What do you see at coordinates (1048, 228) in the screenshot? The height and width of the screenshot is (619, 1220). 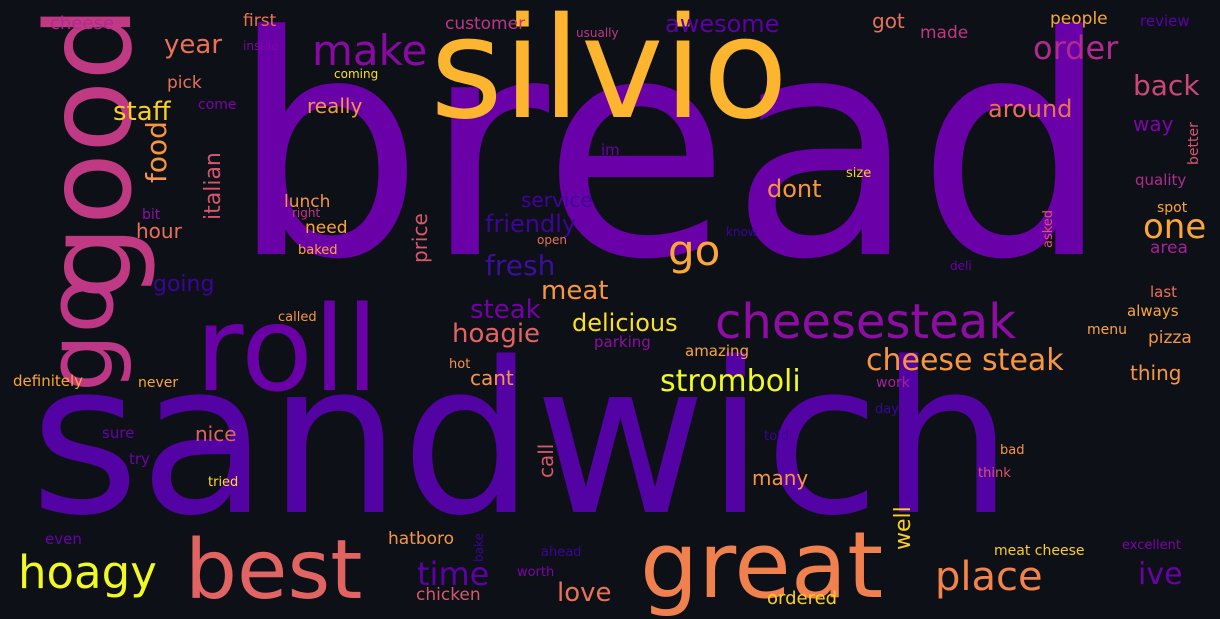 I see `word-asked: asked` at bounding box center [1048, 228].